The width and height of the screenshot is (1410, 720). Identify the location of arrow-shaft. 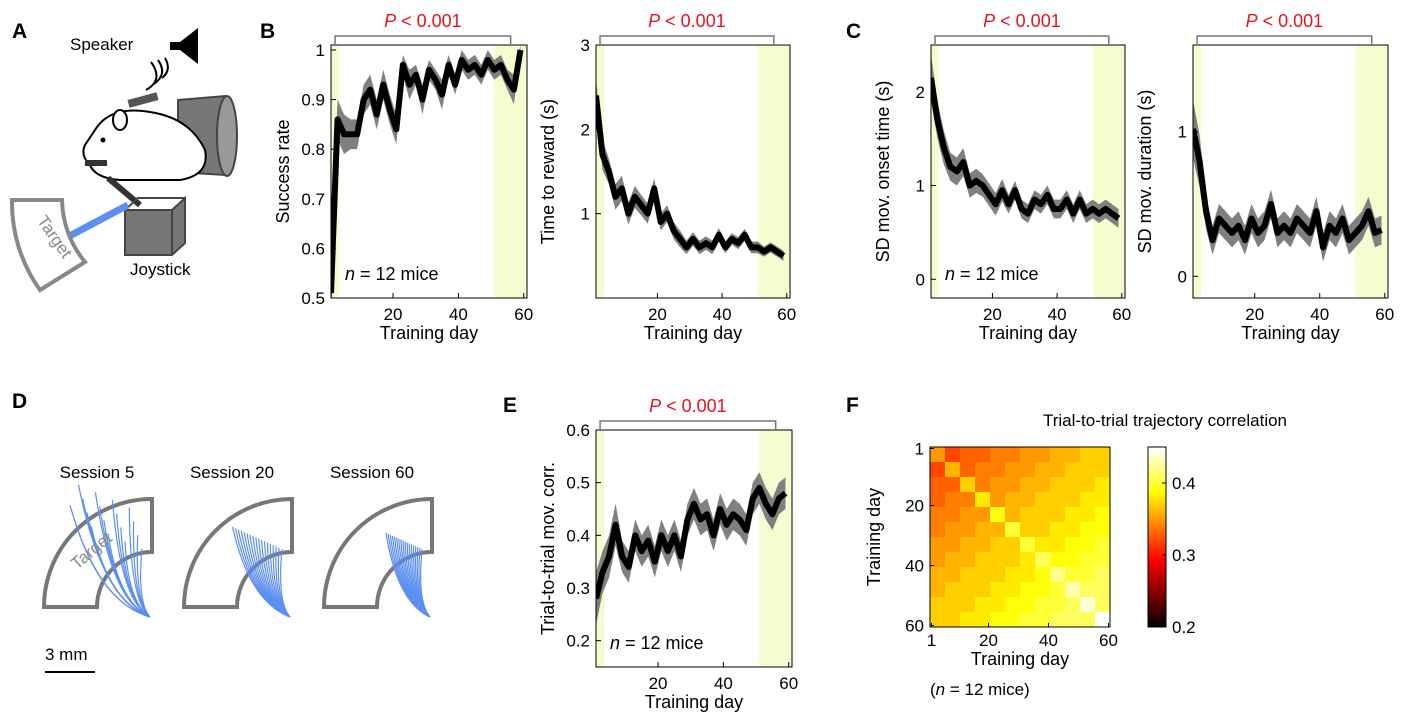
(95, 222).